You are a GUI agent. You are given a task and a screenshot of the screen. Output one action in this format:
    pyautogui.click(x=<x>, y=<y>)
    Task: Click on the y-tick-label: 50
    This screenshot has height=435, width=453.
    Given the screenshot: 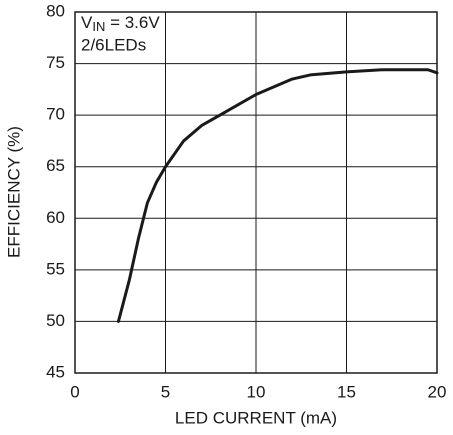 What is the action you would take?
    pyautogui.click(x=55, y=320)
    